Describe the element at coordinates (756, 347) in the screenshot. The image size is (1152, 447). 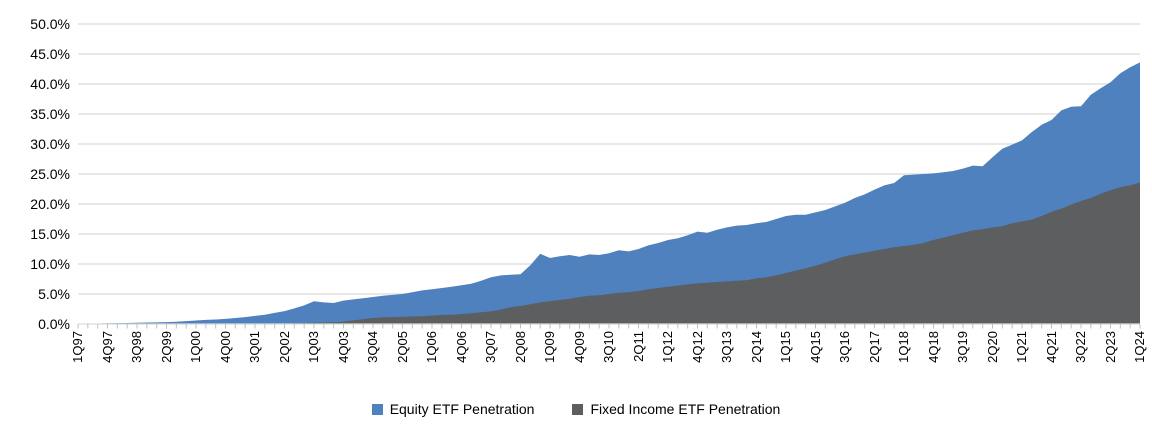
I see `x-axis-label: 2Q14` at that location.